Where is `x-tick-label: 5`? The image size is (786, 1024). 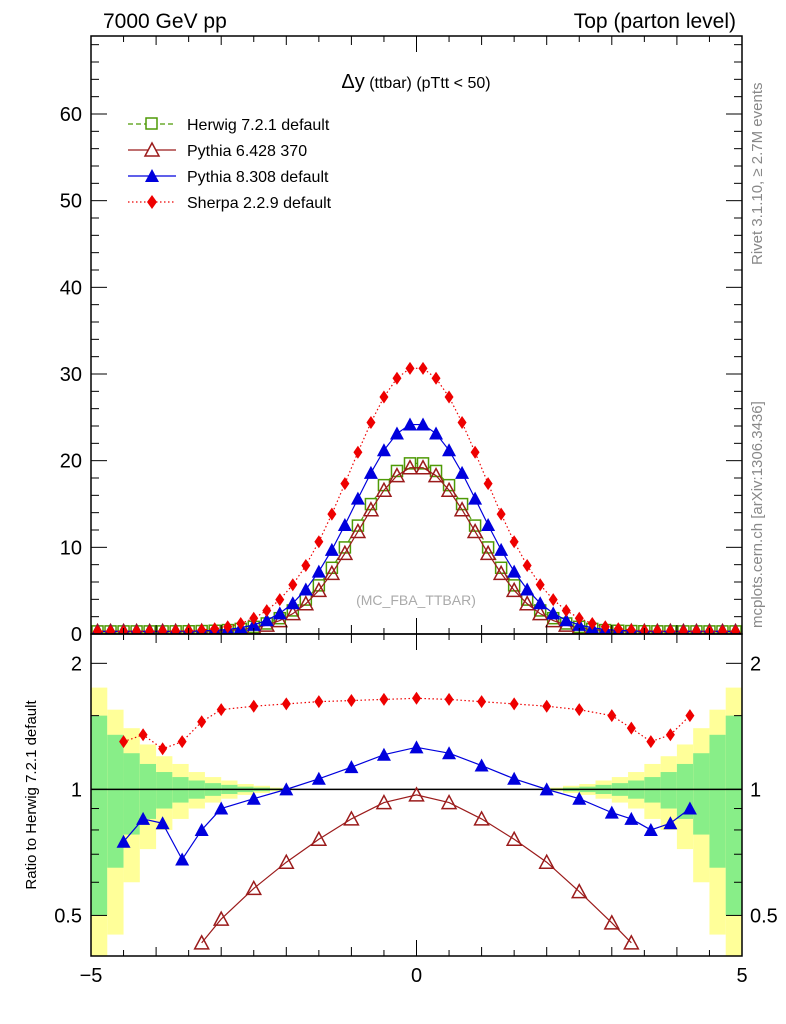
x-tick-label: 5 is located at coordinates (741, 976).